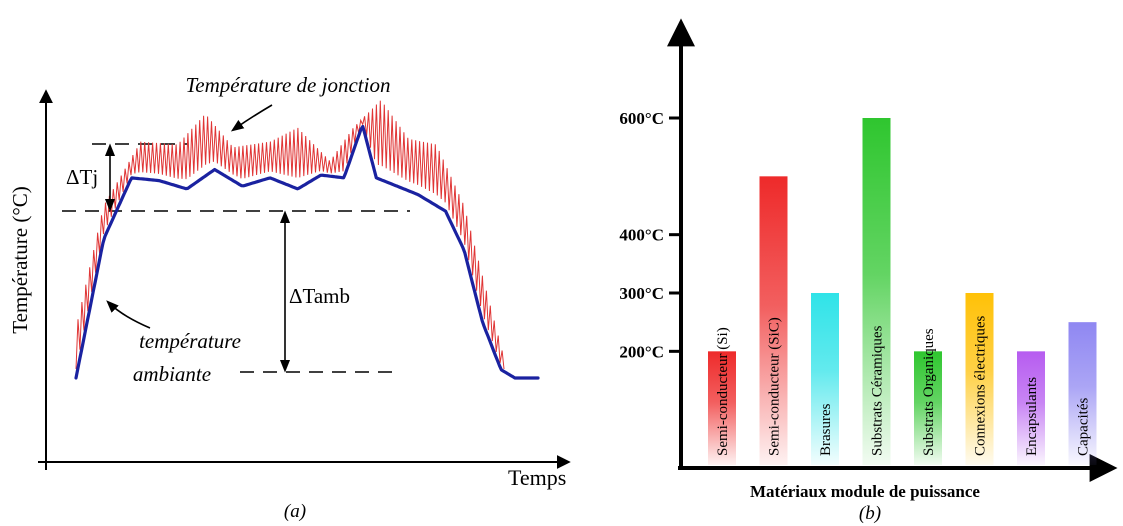  I want to click on bar-label-3: Substrats Céramiques, so click(878, 390).